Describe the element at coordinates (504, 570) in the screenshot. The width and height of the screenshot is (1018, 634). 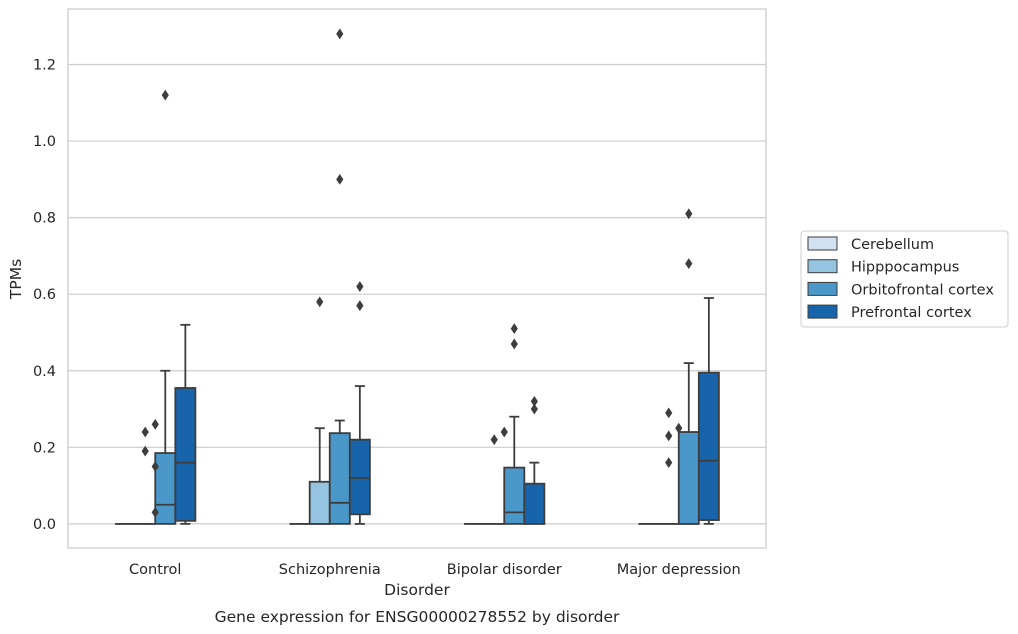
I see `x-tick-label: Bipolar disorder` at that location.